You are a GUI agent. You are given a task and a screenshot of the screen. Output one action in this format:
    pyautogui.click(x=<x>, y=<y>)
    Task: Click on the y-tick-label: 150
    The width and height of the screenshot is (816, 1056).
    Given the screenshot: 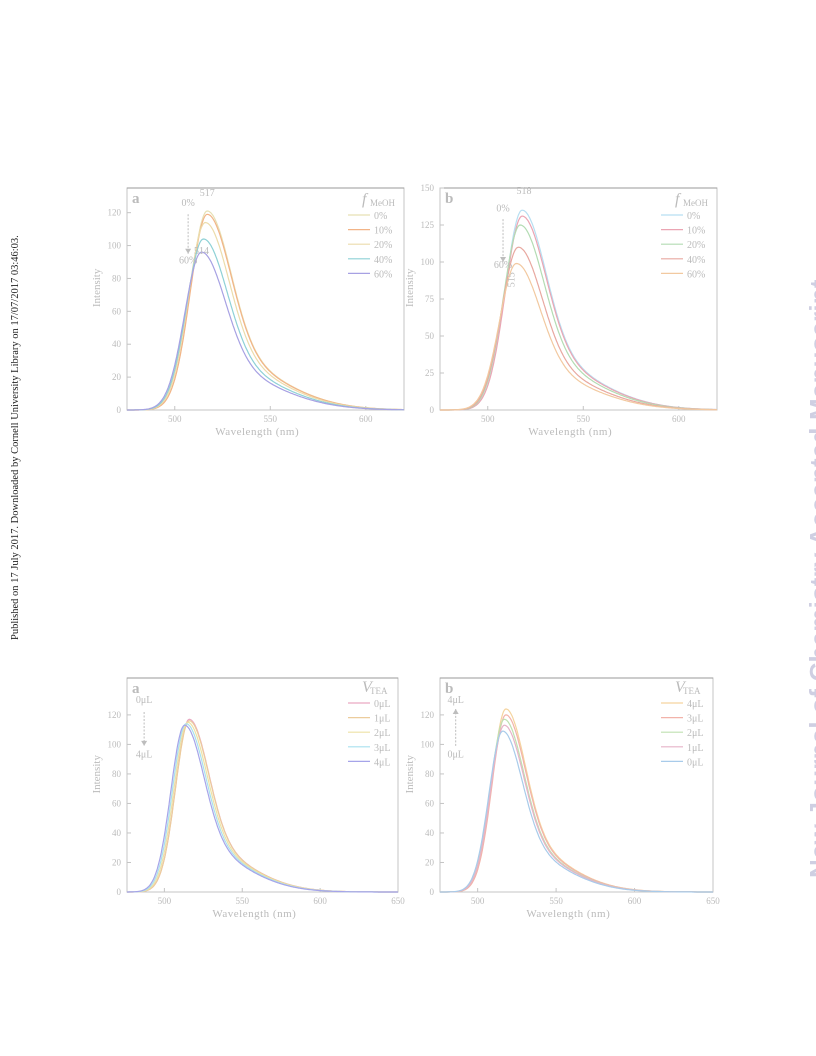 What is the action you would take?
    pyautogui.click(x=428, y=188)
    